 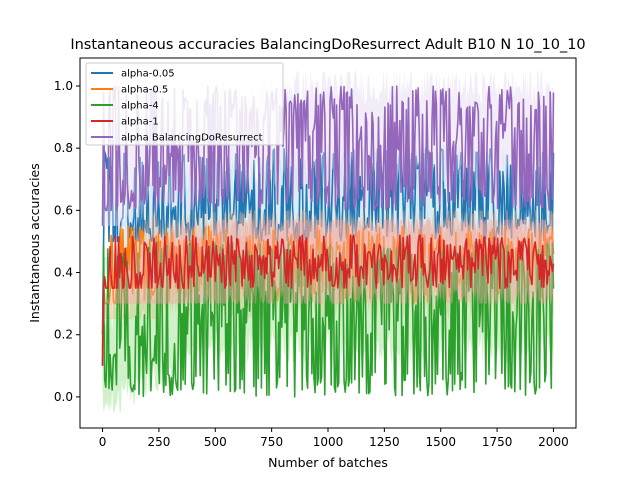 What do you see at coordinates (497, 442) in the screenshot?
I see `x-tick-label-7: 1750` at bounding box center [497, 442].